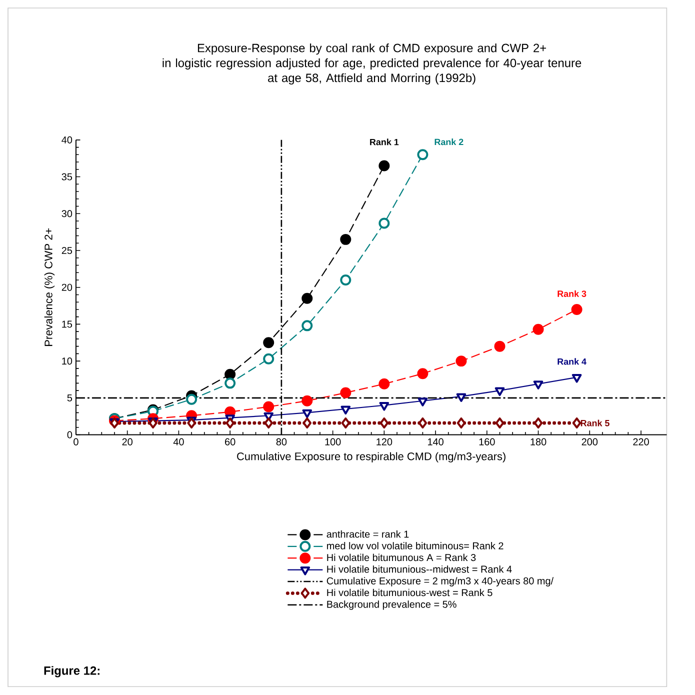 This screenshot has width=695, height=695. What do you see at coordinates (67, 361) in the screenshot?
I see `y-tick-label: 10` at bounding box center [67, 361].